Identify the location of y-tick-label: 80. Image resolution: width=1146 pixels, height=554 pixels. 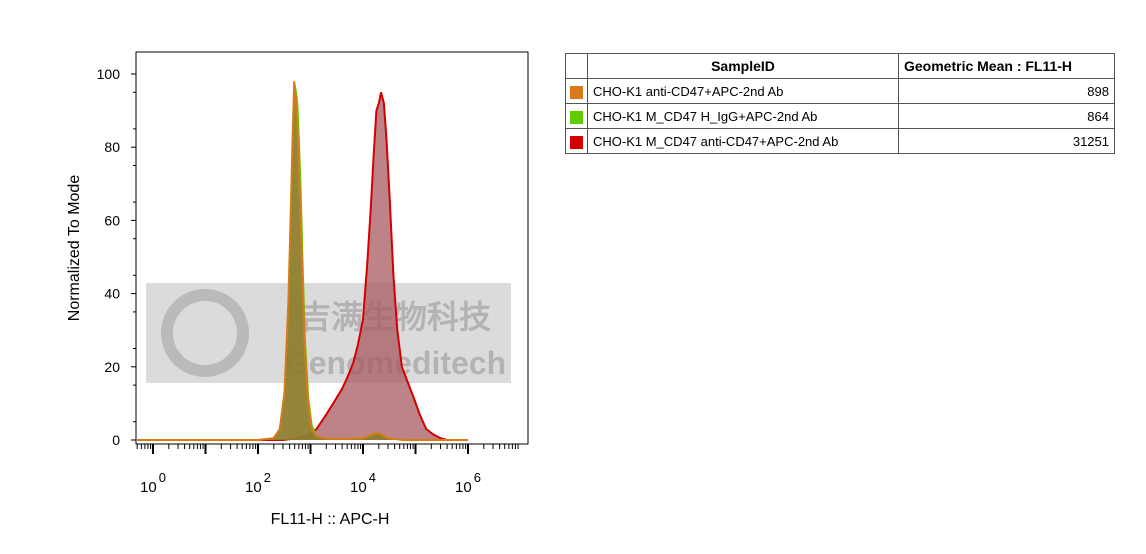
(112, 147).